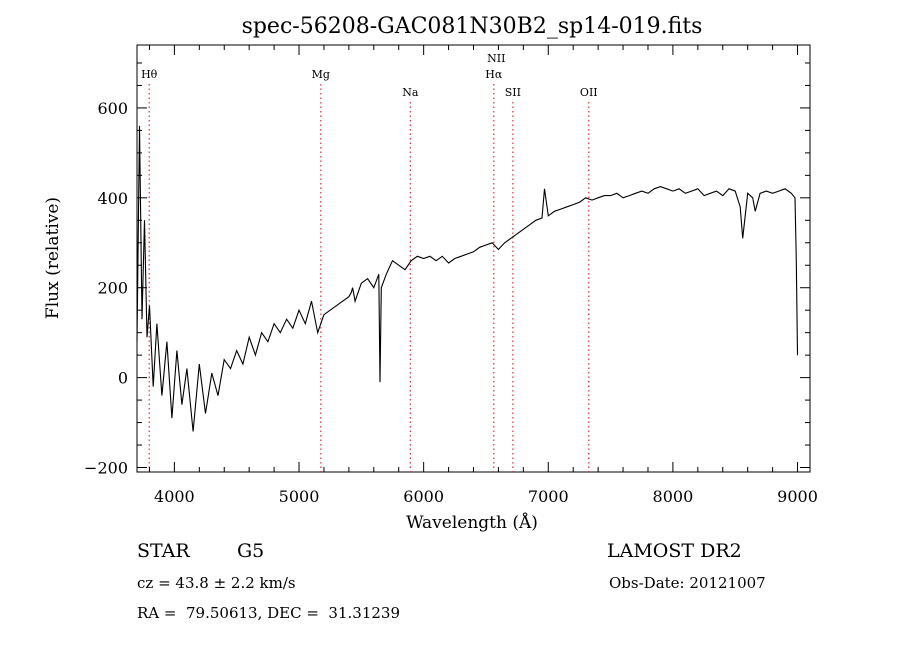  I want to click on redshift-text: cz = 43.8 ± 2.2 km/s, so click(216, 583).